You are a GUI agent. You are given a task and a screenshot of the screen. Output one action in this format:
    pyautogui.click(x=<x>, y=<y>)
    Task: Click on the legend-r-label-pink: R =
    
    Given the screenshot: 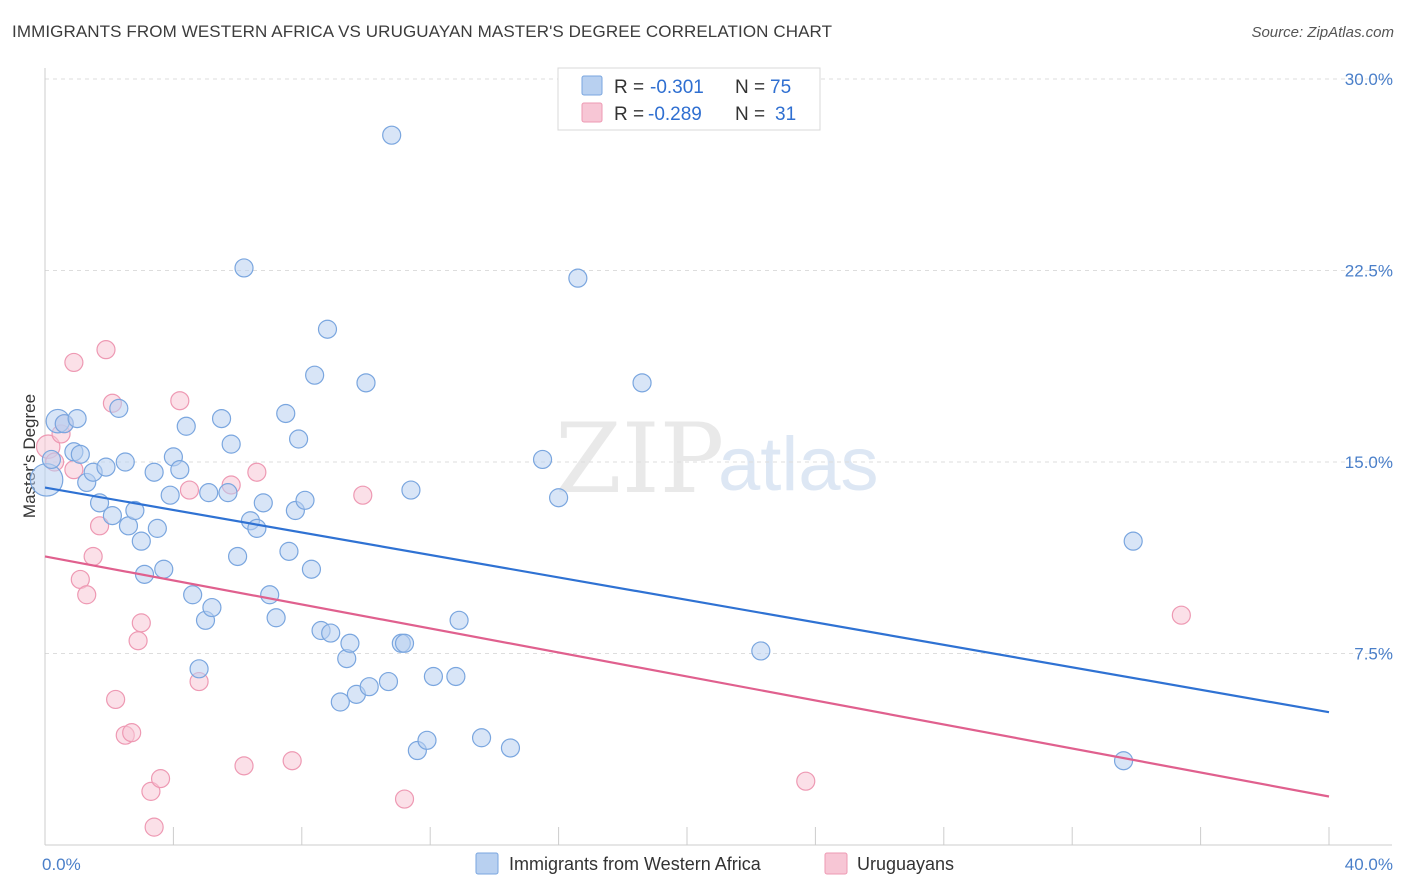 What is the action you would take?
    pyautogui.click(x=629, y=114)
    